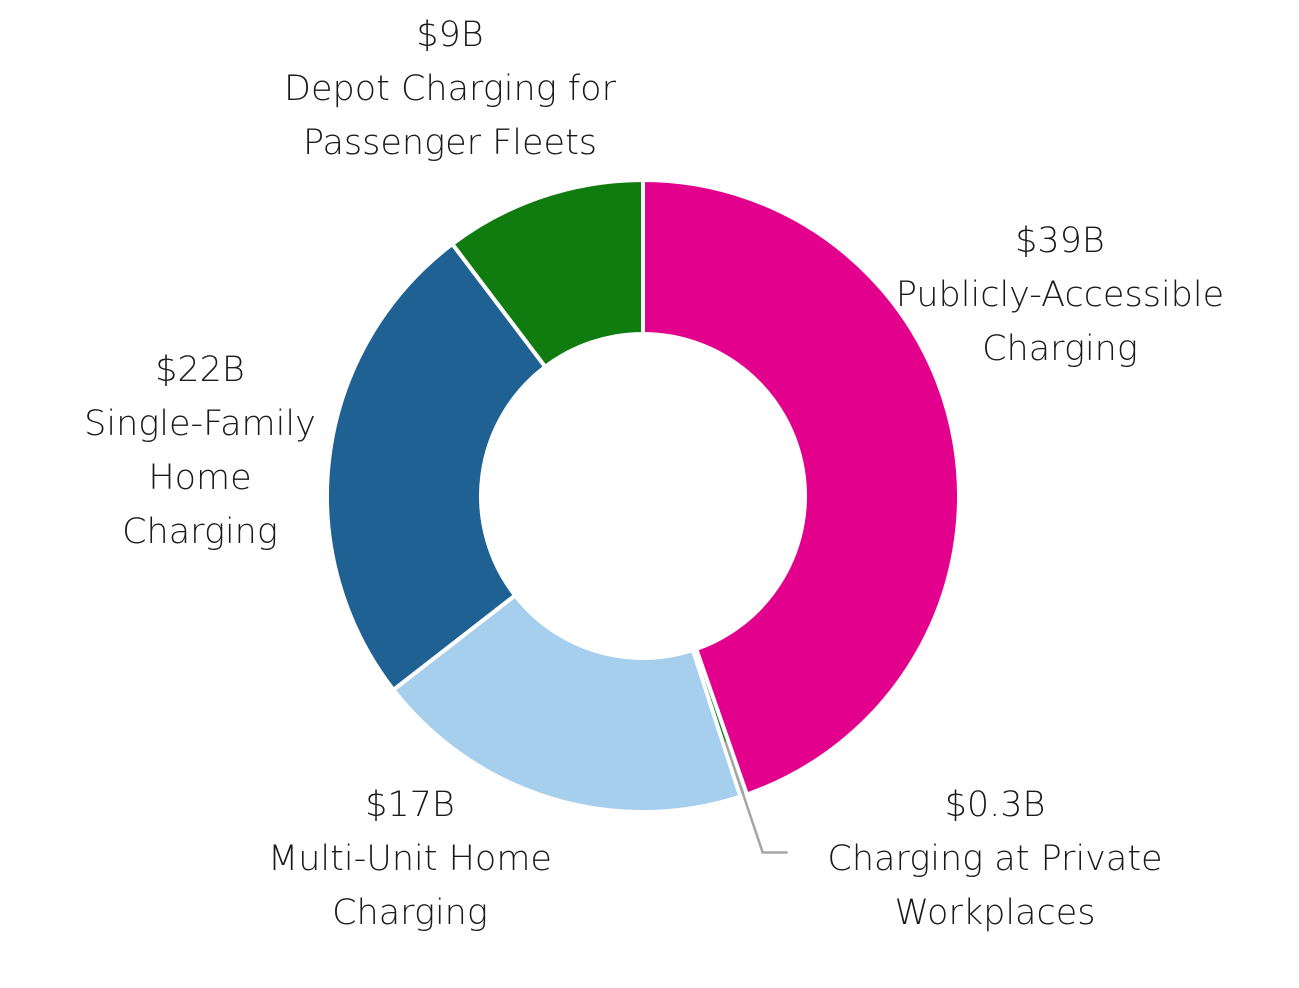 Image resolution: width=1299 pixels, height=988 pixels. I want to click on slice-value-workplace: $0.3B, so click(995, 805).